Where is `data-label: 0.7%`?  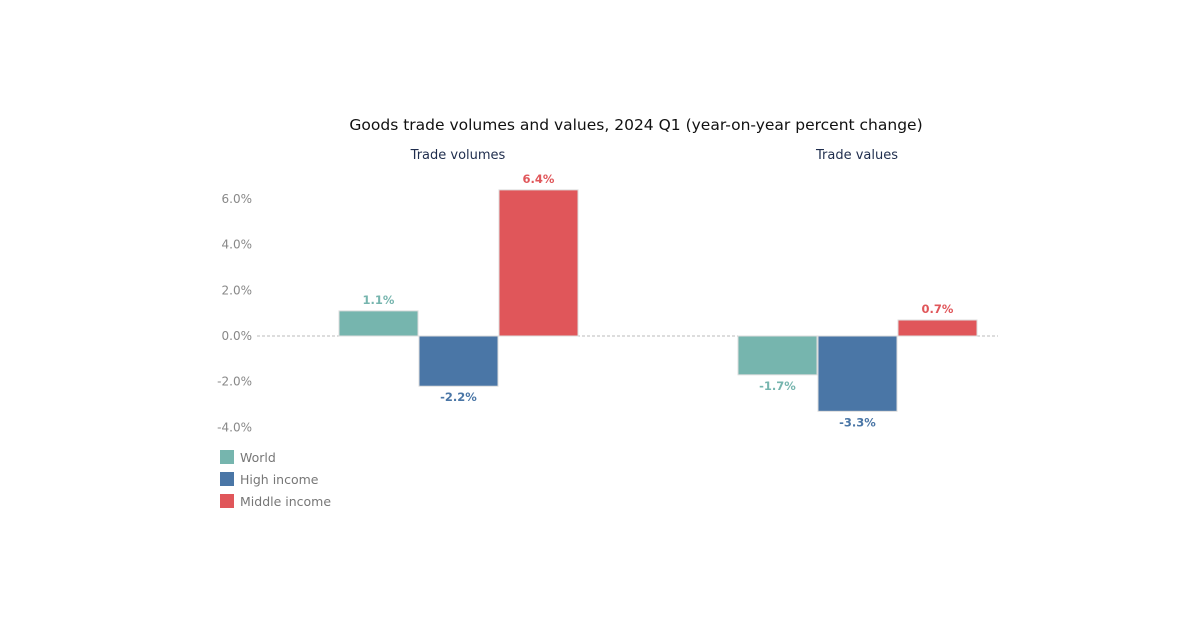
data-label: 0.7% is located at coordinates (938, 309).